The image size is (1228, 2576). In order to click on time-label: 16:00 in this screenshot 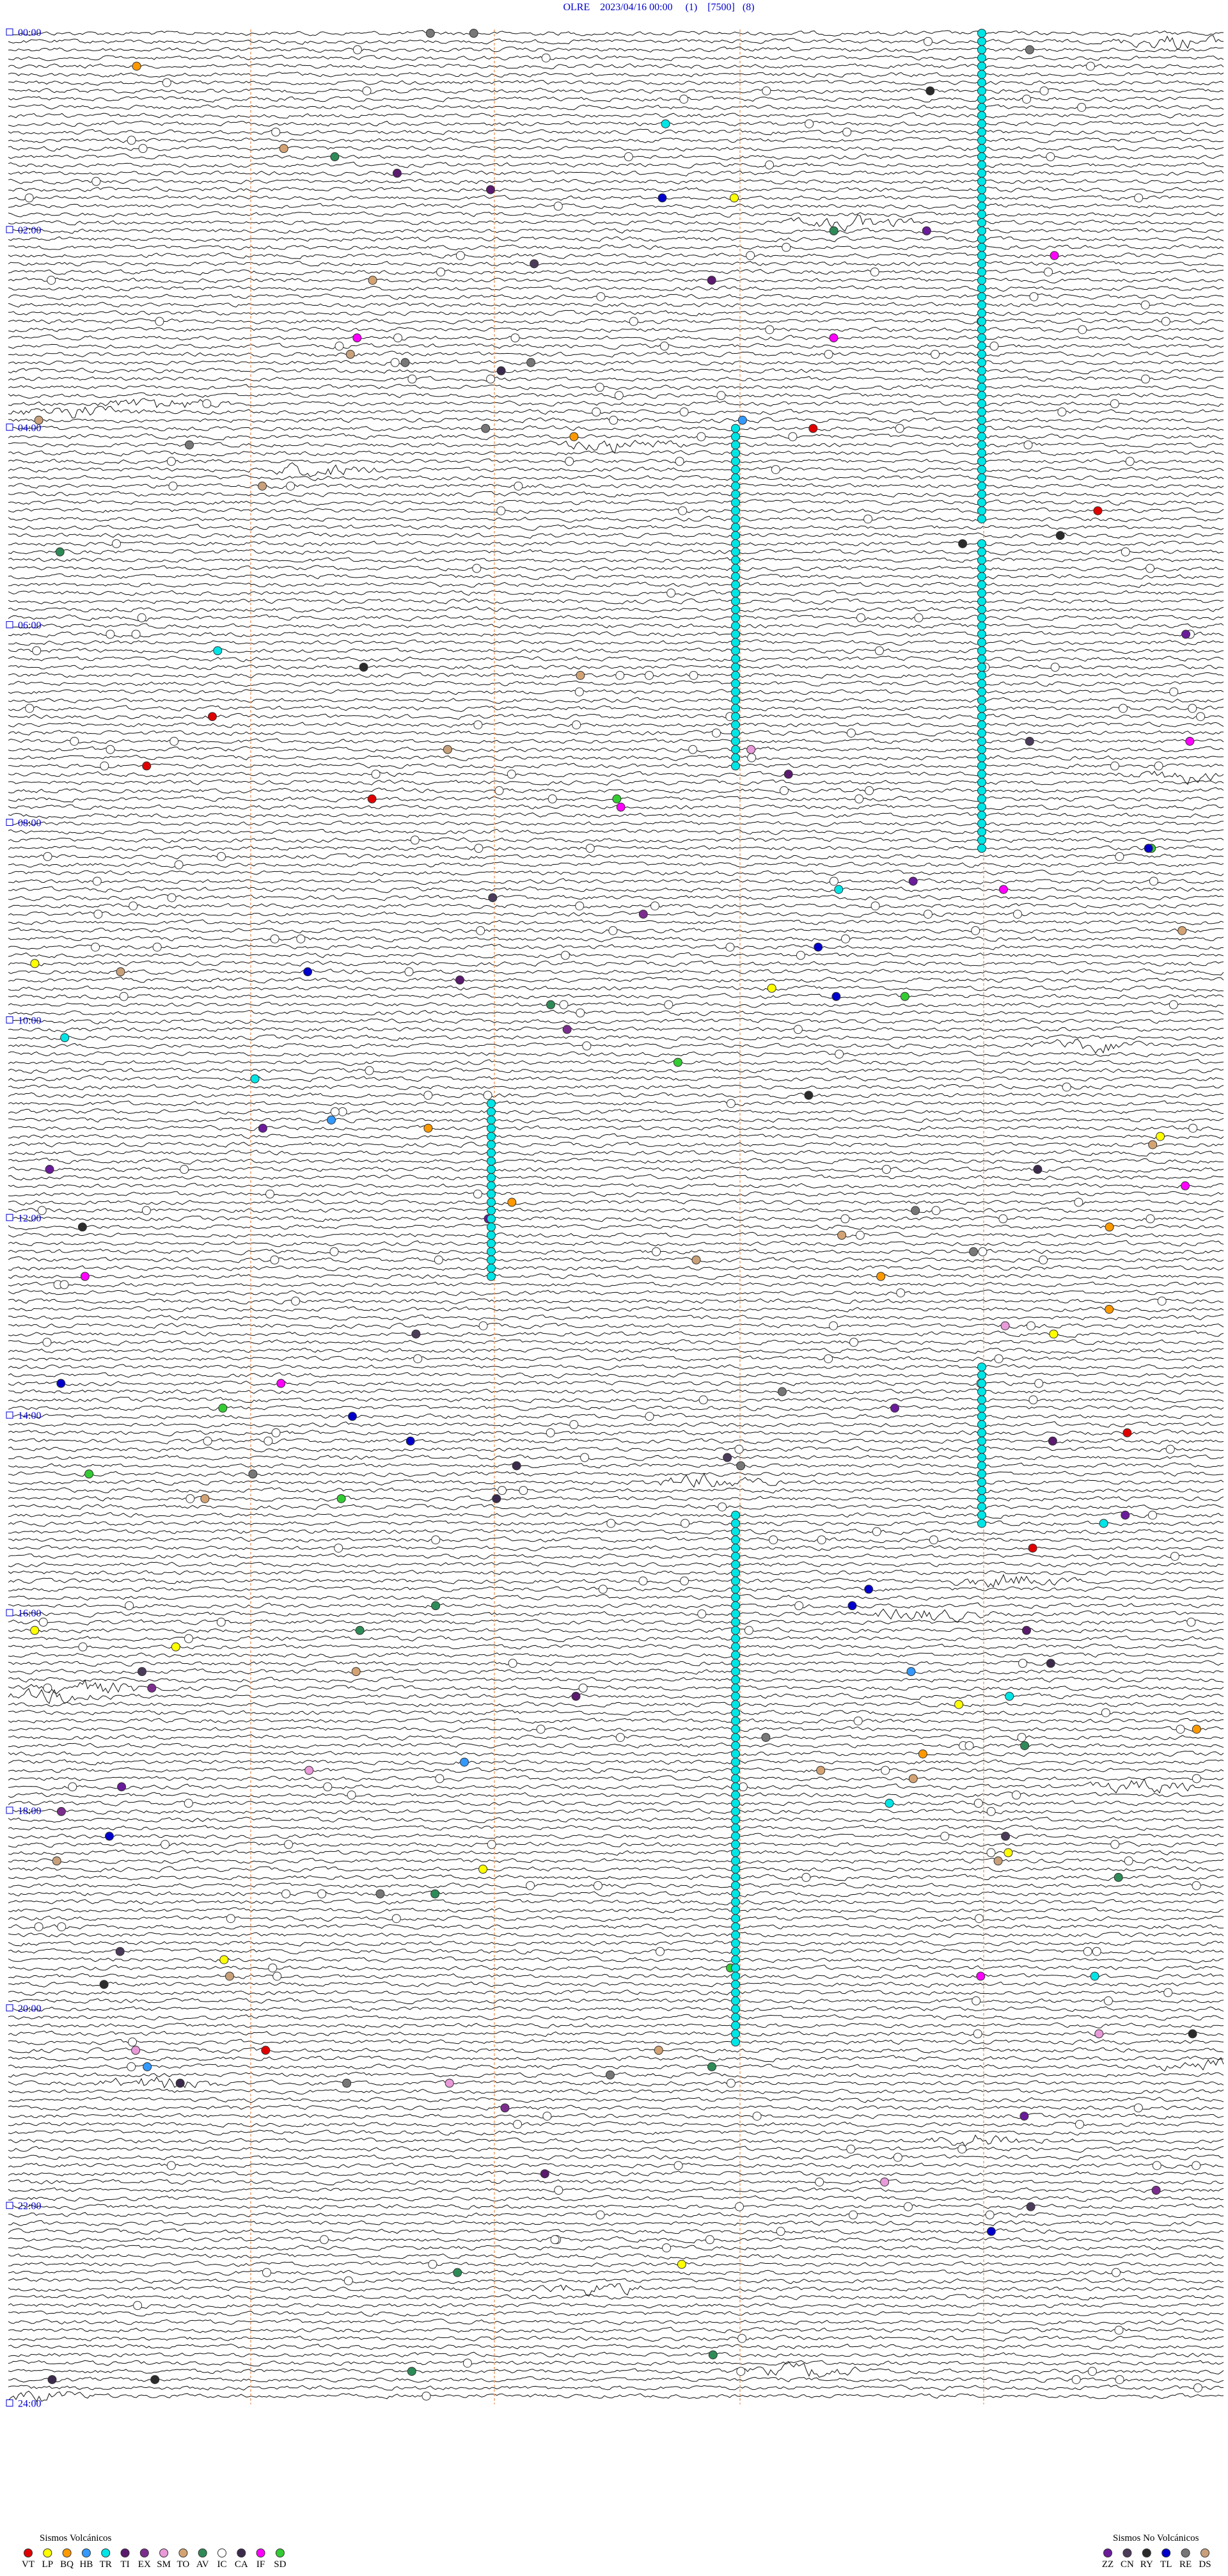, I will do `click(29, 1613)`.